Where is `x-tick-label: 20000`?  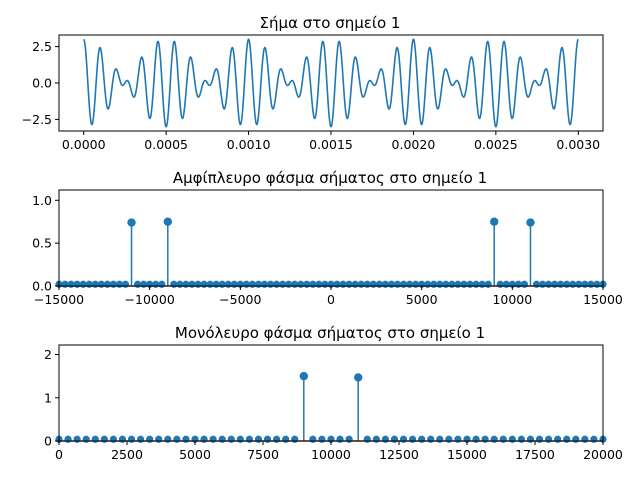
x-tick-label: 20000 is located at coordinates (603, 454).